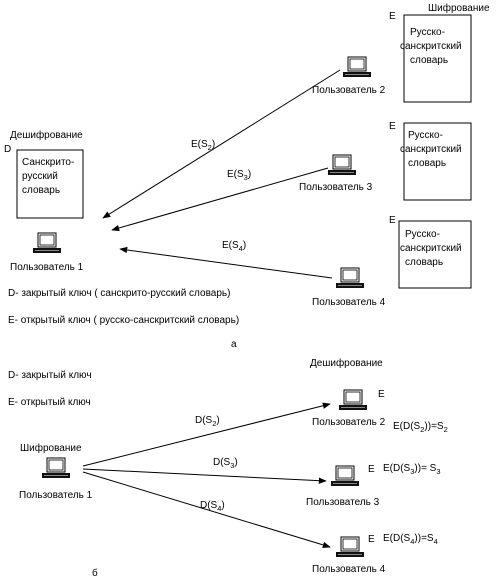 Image resolution: width=496 pixels, height=576 pixels. What do you see at coordinates (410, 539) in the screenshot?
I see `formula-user4: E(D(S4))=S4` at bounding box center [410, 539].